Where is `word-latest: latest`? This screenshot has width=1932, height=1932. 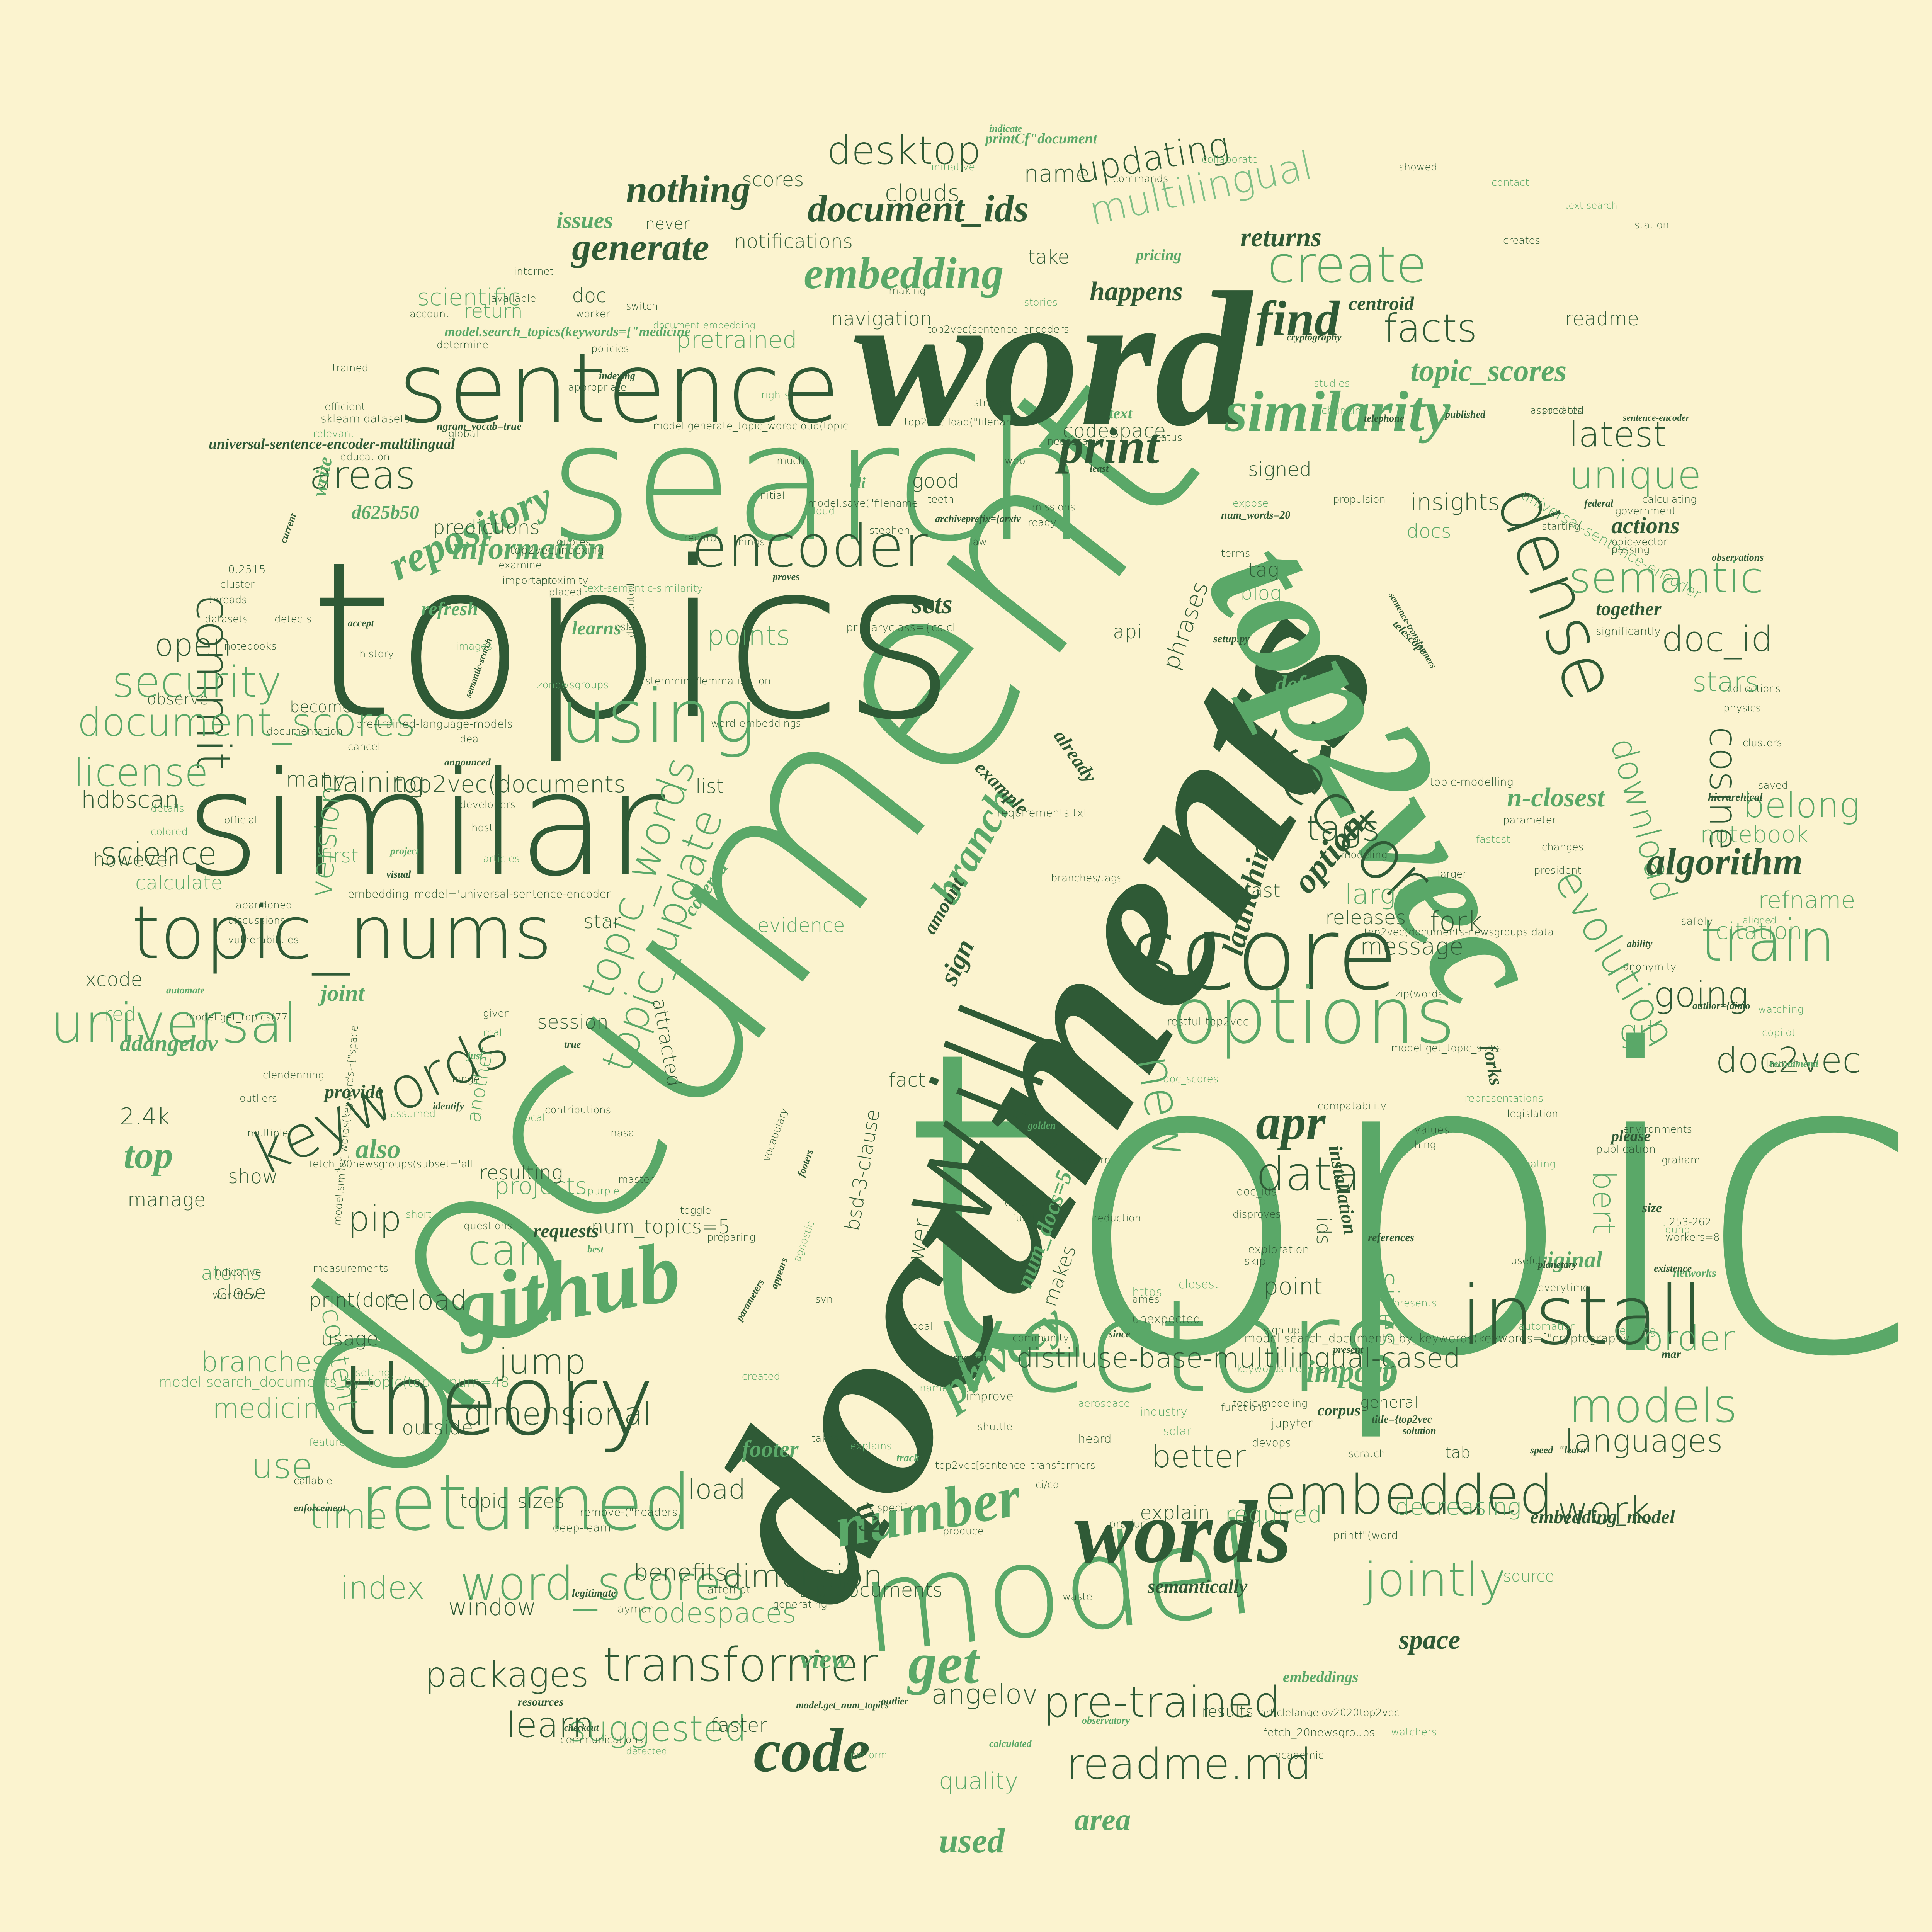
word-latest: latest is located at coordinates (1618, 435).